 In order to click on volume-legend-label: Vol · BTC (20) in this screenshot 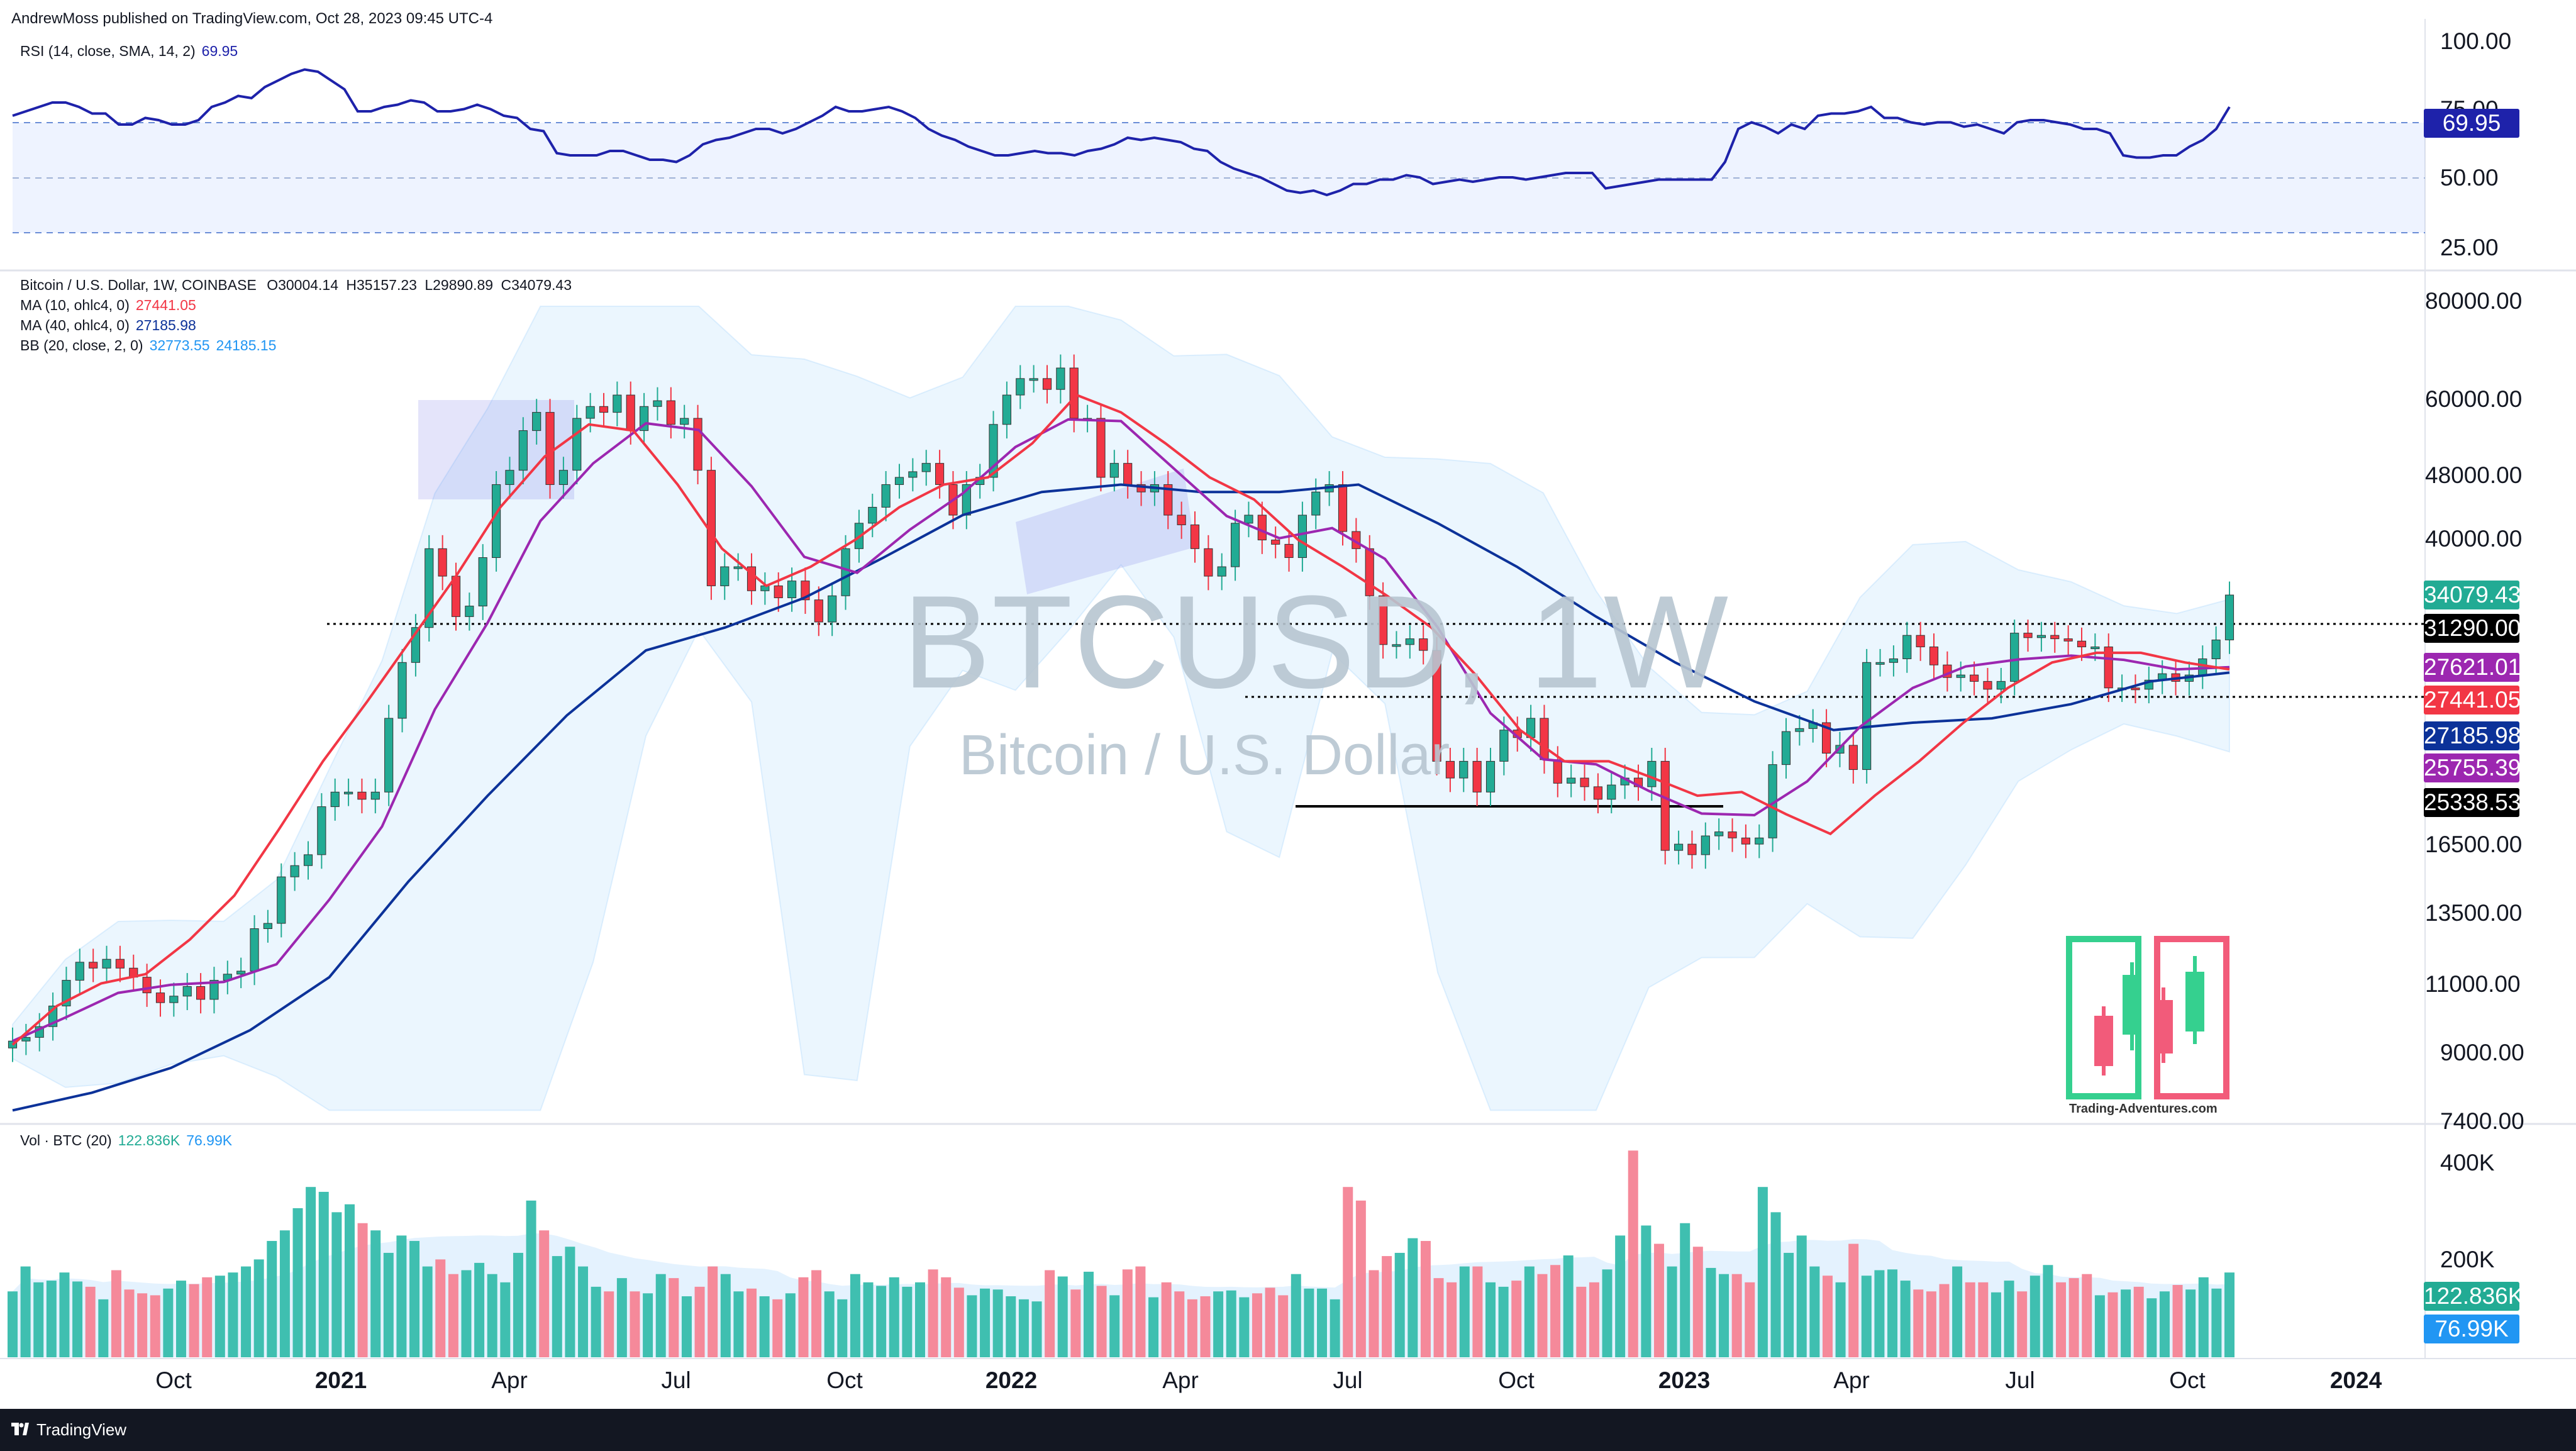, I will do `click(66, 1140)`.